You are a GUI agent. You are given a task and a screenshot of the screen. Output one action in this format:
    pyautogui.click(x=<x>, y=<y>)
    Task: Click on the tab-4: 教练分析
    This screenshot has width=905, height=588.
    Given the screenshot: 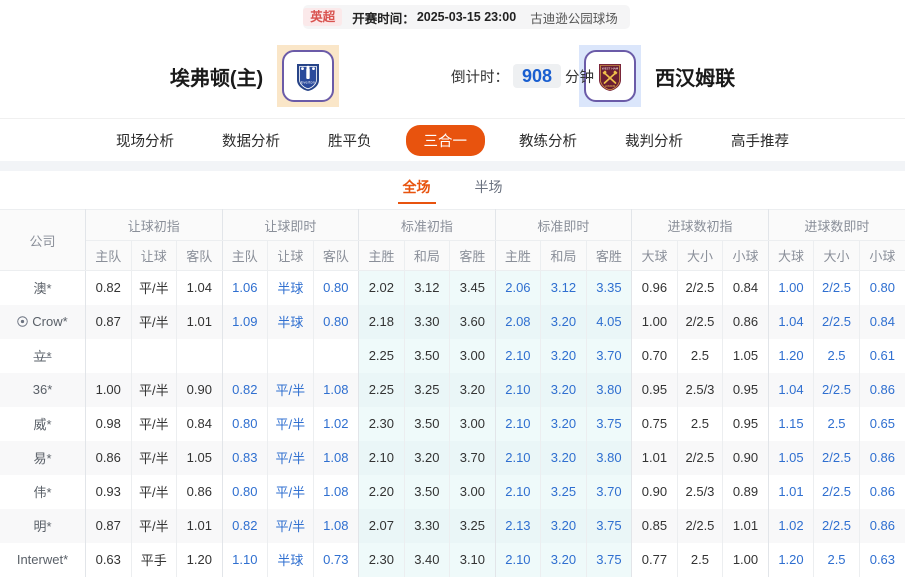 What is the action you would take?
    pyautogui.click(x=548, y=141)
    